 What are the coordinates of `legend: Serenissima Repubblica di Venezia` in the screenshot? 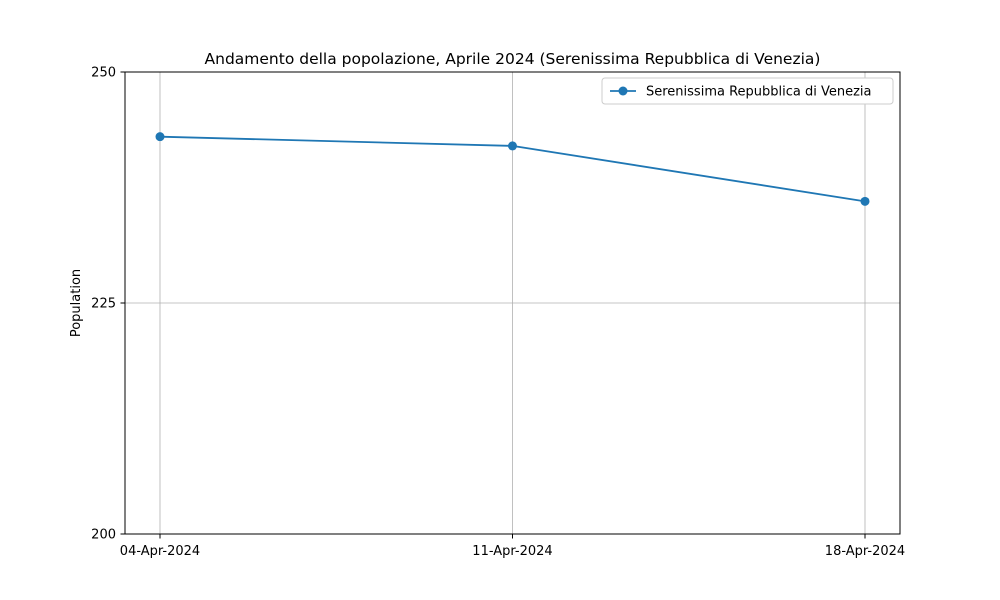 It's located at (747, 91).